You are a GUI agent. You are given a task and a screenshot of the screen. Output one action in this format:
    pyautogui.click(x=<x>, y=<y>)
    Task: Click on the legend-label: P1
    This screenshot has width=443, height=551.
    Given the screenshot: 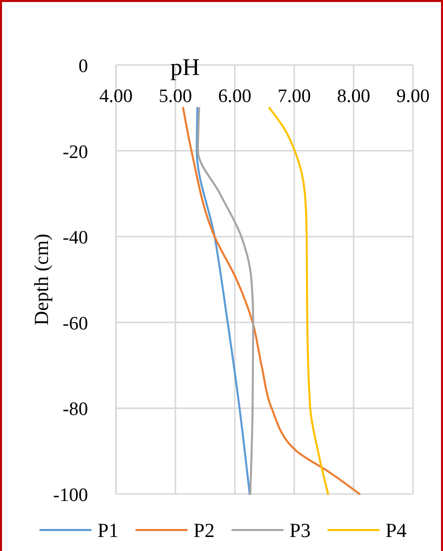 What is the action you would take?
    pyautogui.click(x=108, y=531)
    